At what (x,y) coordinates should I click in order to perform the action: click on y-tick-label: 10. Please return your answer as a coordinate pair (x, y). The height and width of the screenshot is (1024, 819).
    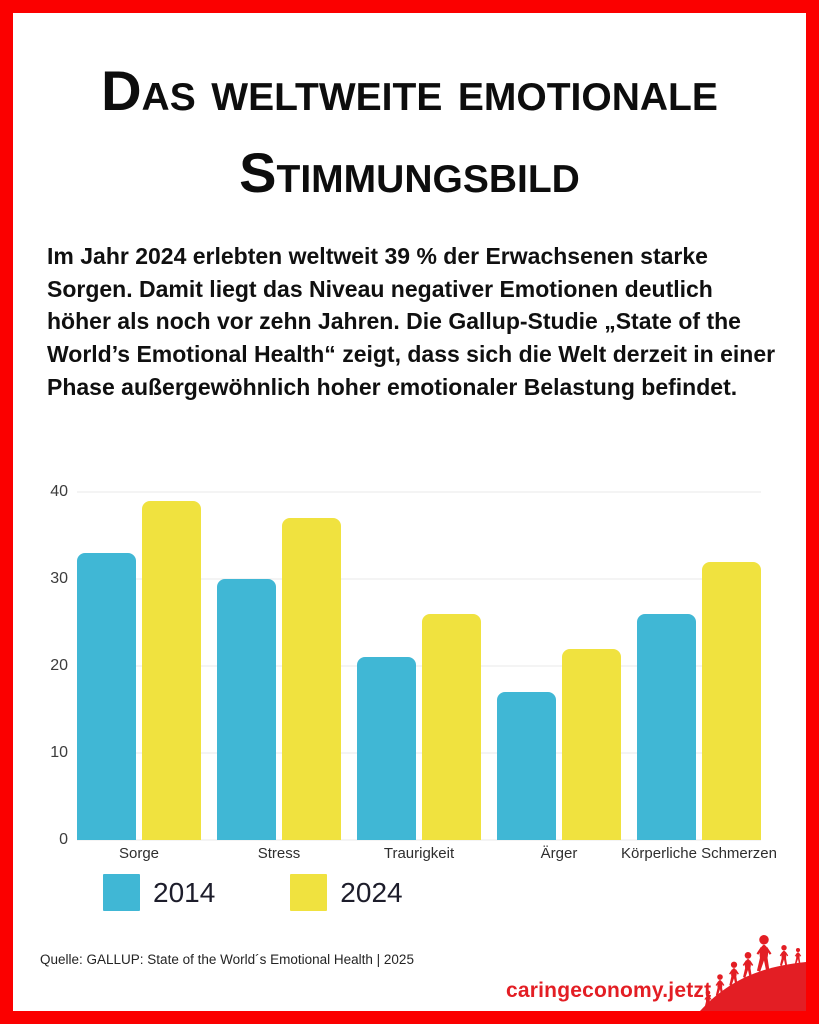
    Looking at the image, I should click on (59, 752).